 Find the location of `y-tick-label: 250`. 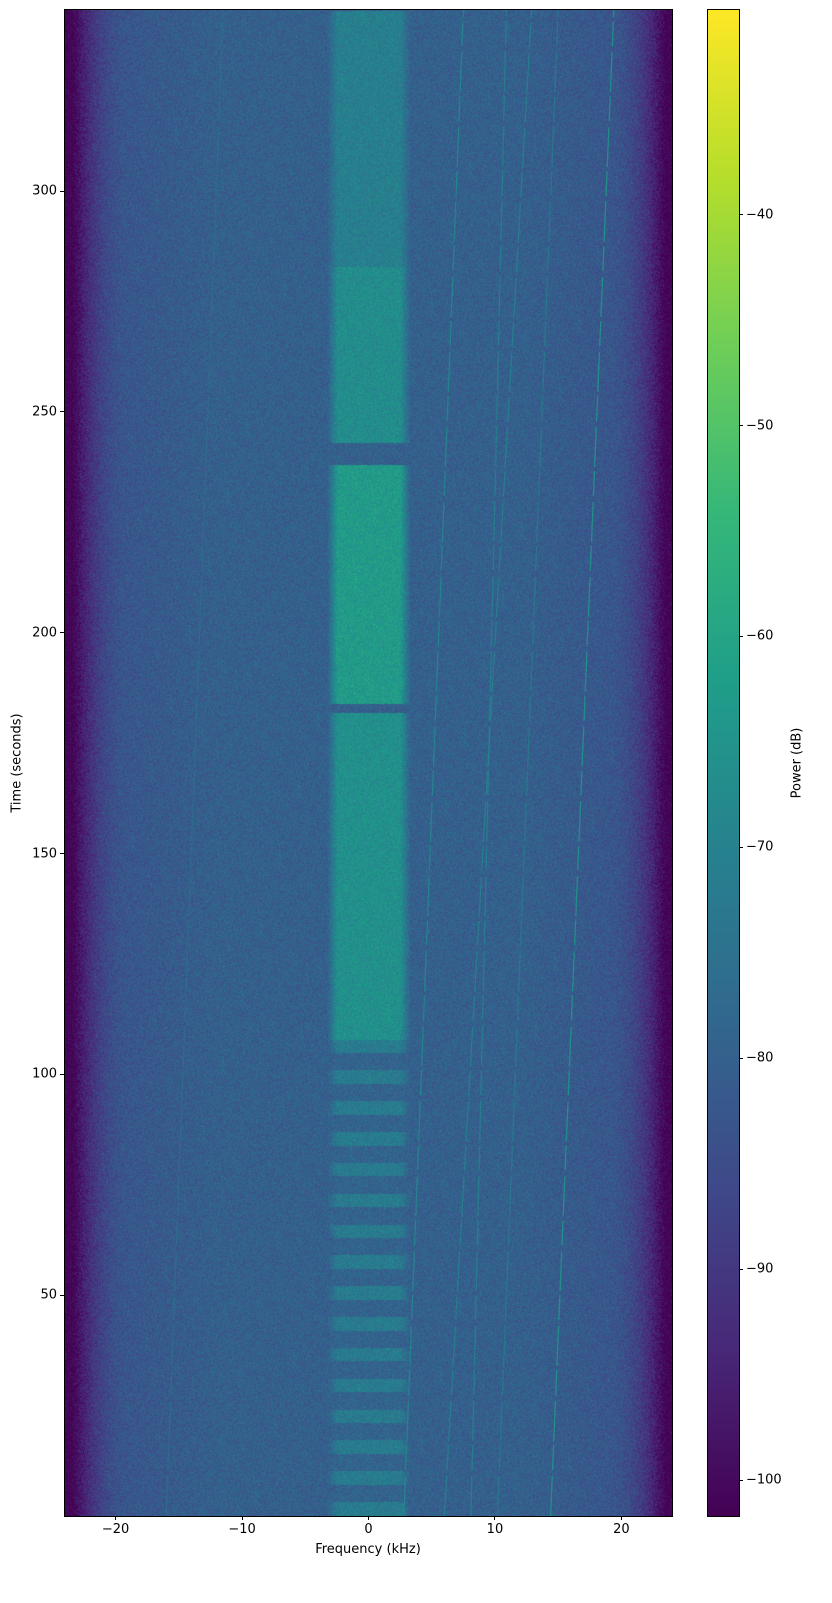

y-tick-label: 250 is located at coordinates (44, 412).